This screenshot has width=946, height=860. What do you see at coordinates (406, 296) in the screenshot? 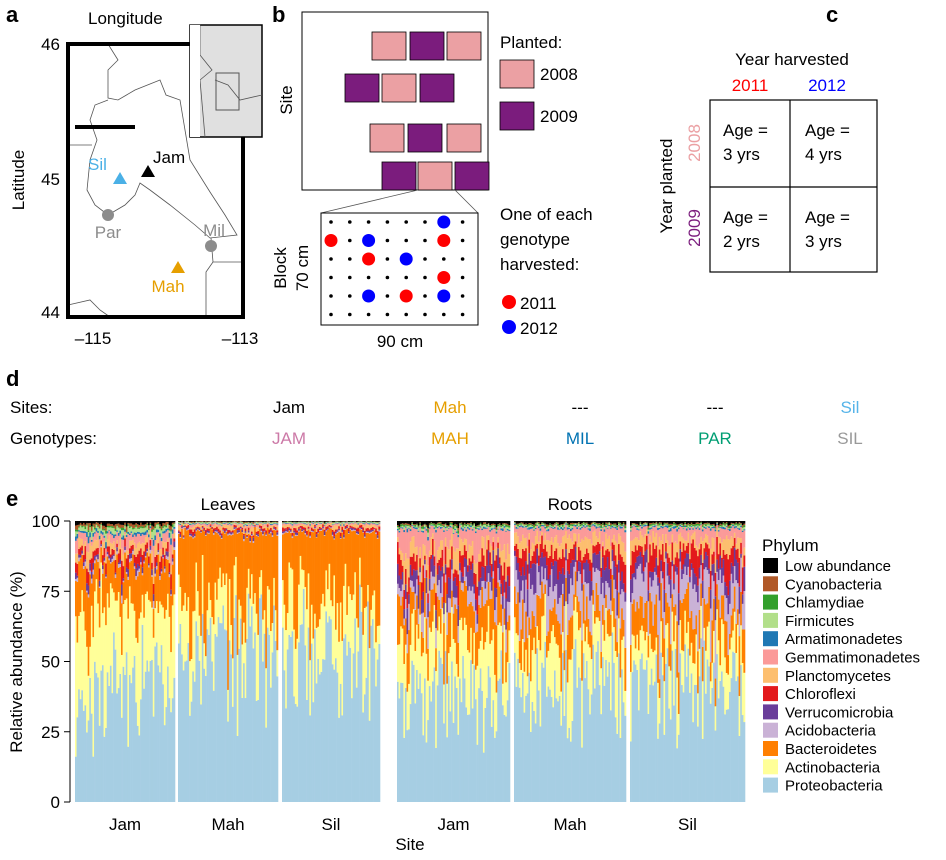
I see `harvested-2011-plant` at bounding box center [406, 296].